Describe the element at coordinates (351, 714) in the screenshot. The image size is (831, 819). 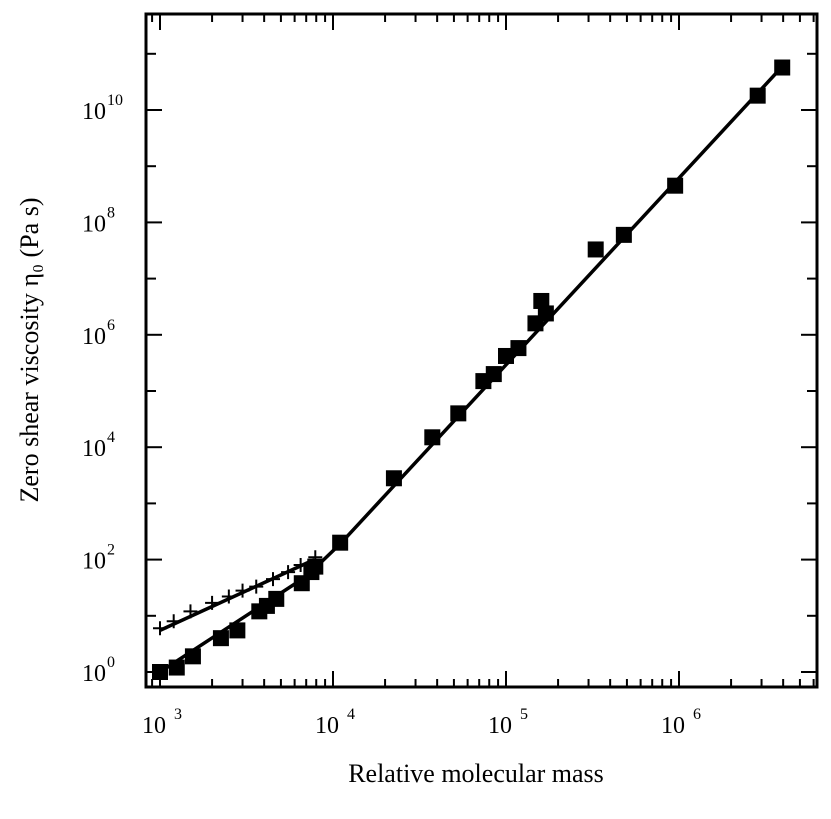
I see `x-tick-label-exponent: 4` at that location.